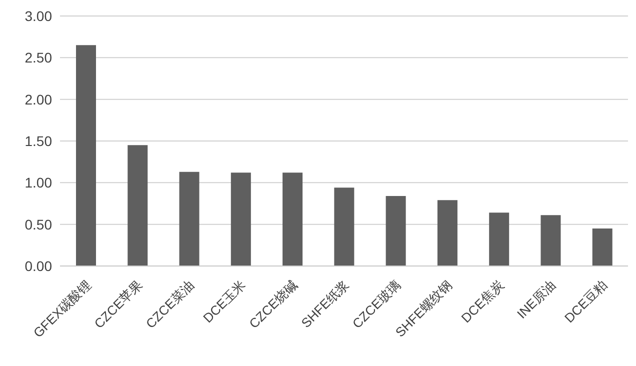 The image size is (636, 366). Describe the element at coordinates (38, 224) in the screenshot. I see `y-tick-label: 0.50` at that location.